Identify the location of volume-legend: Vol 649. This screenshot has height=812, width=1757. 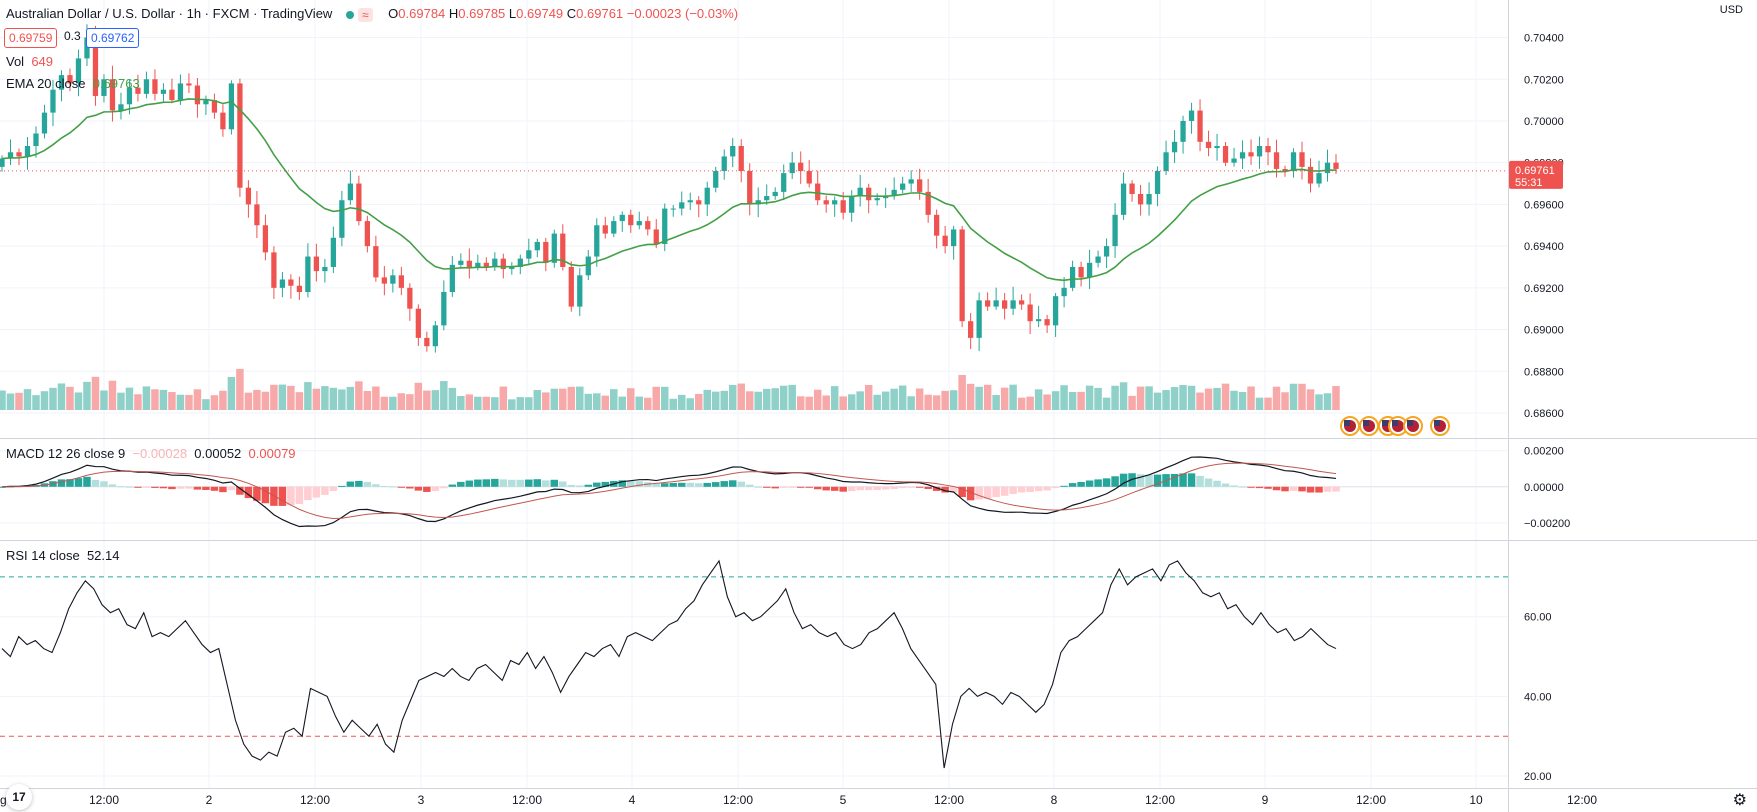
(30, 61).